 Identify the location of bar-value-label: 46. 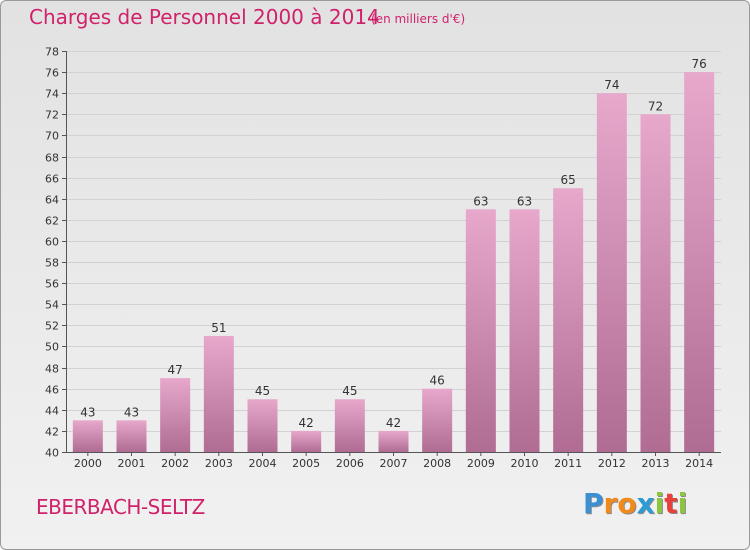
(437, 381).